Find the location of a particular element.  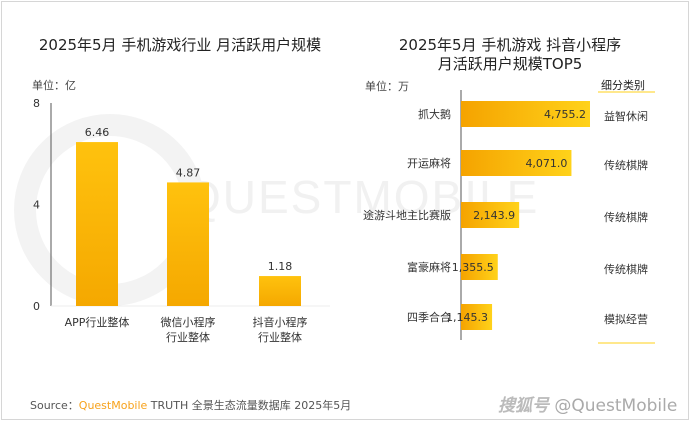

hbar-value-label: 1,355.5 is located at coordinates (473, 267).